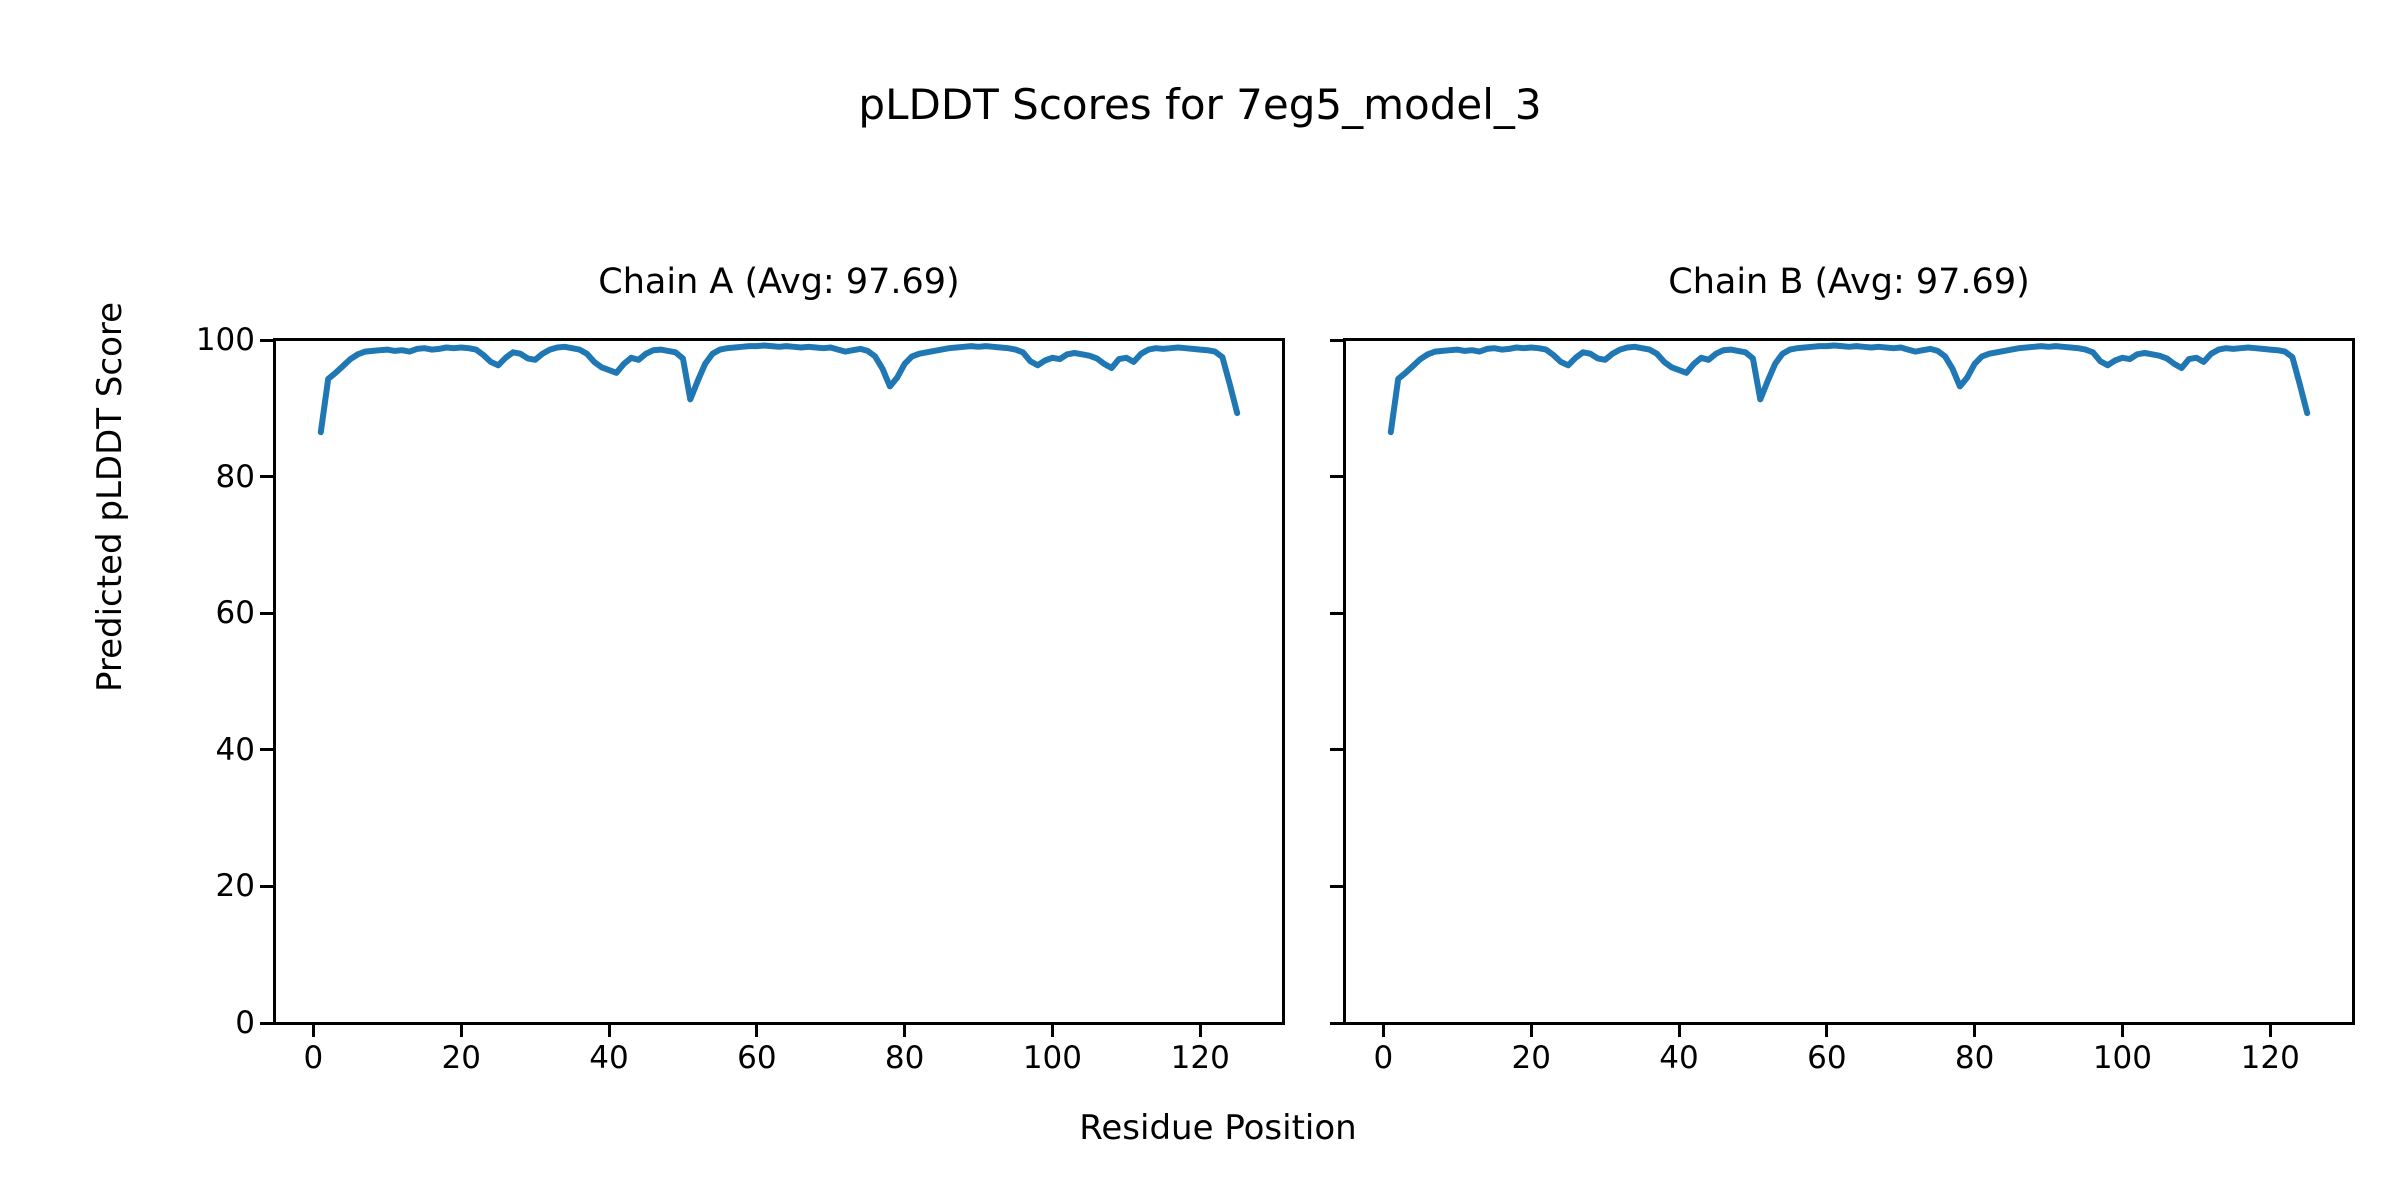 The width and height of the screenshot is (2400, 1200). Describe the element at coordinates (779, 282) in the screenshot. I see `chain-a-subplot-title: Chain A (Avg: 97.69)` at that location.